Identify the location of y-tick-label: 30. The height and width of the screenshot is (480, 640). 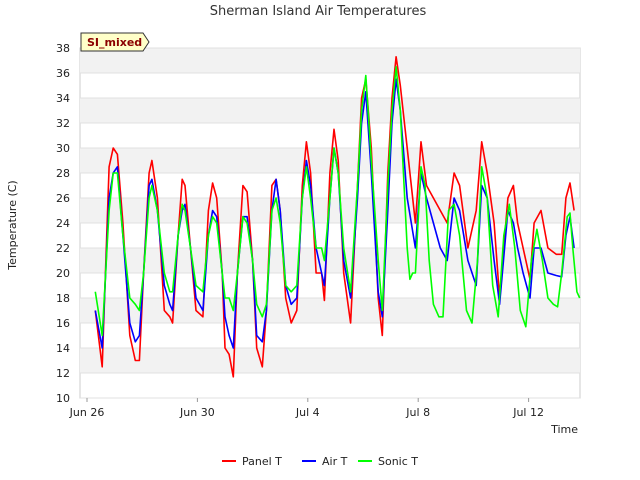
(63, 148).